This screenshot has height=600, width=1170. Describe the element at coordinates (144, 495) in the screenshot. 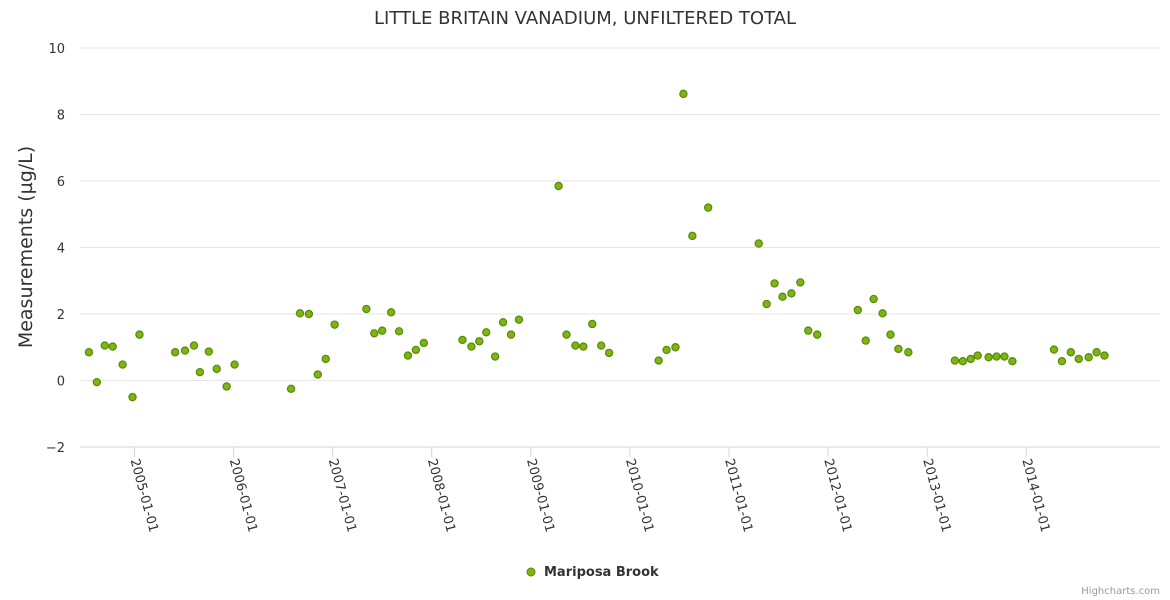

I see `x-tick-label: 2005-01-01` at that location.